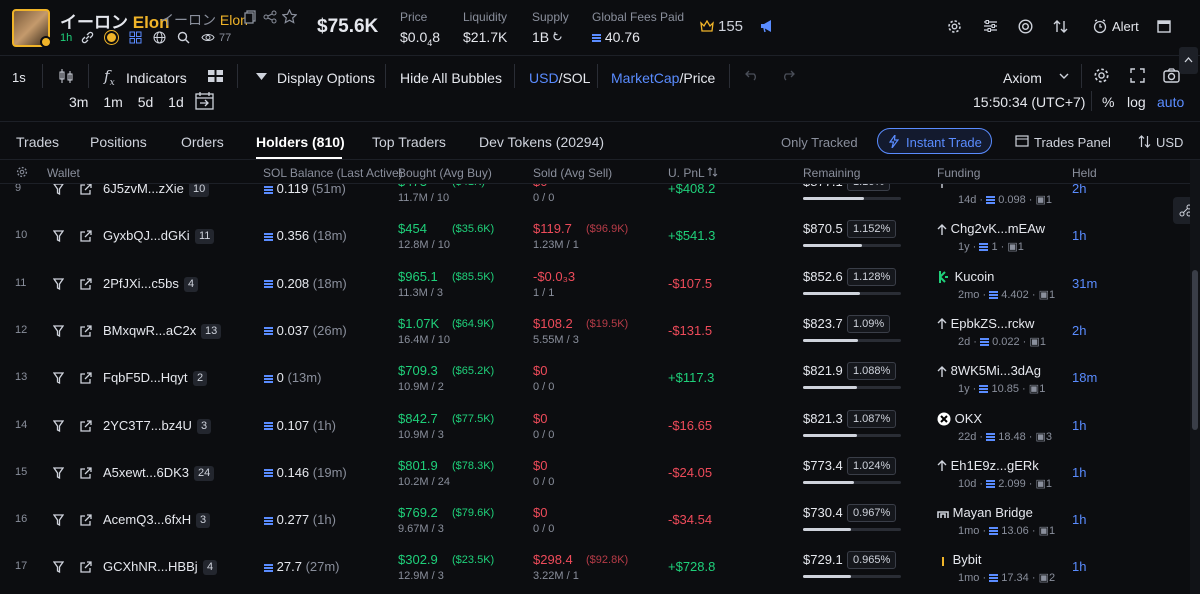 The height and width of the screenshot is (594, 1200). What do you see at coordinates (1137, 75) in the screenshot?
I see `fullscreen-icon` at bounding box center [1137, 75].